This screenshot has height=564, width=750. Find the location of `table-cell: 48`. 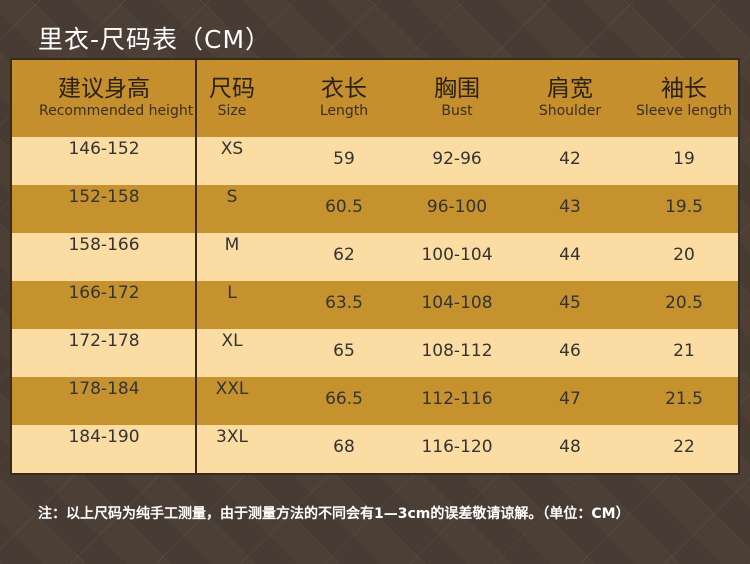

table-cell: 48 is located at coordinates (570, 447).